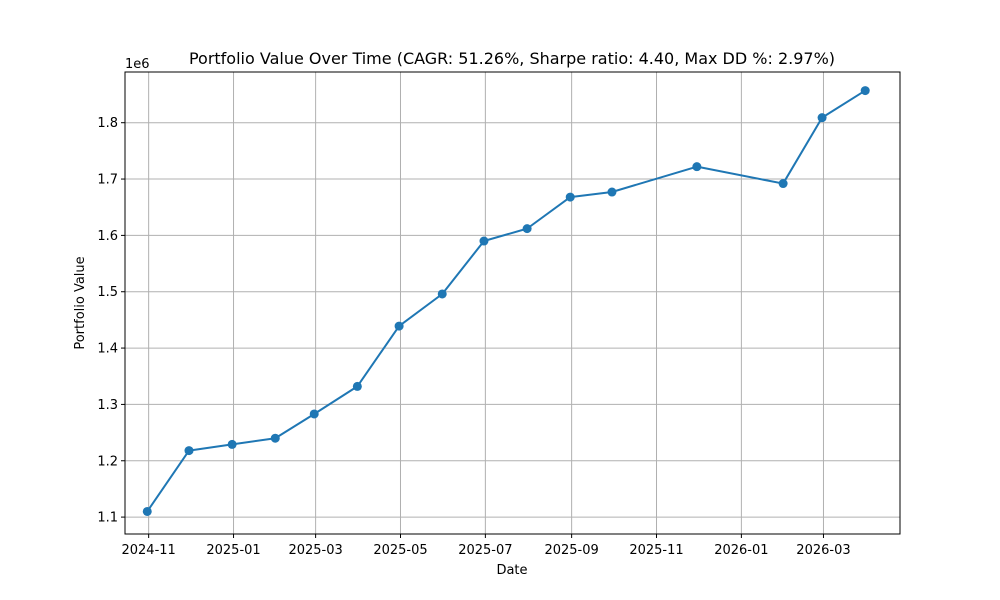 This screenshot has height=600, width=1000. I want to click on x-tick-label: 2025-11, so click(656, 550).